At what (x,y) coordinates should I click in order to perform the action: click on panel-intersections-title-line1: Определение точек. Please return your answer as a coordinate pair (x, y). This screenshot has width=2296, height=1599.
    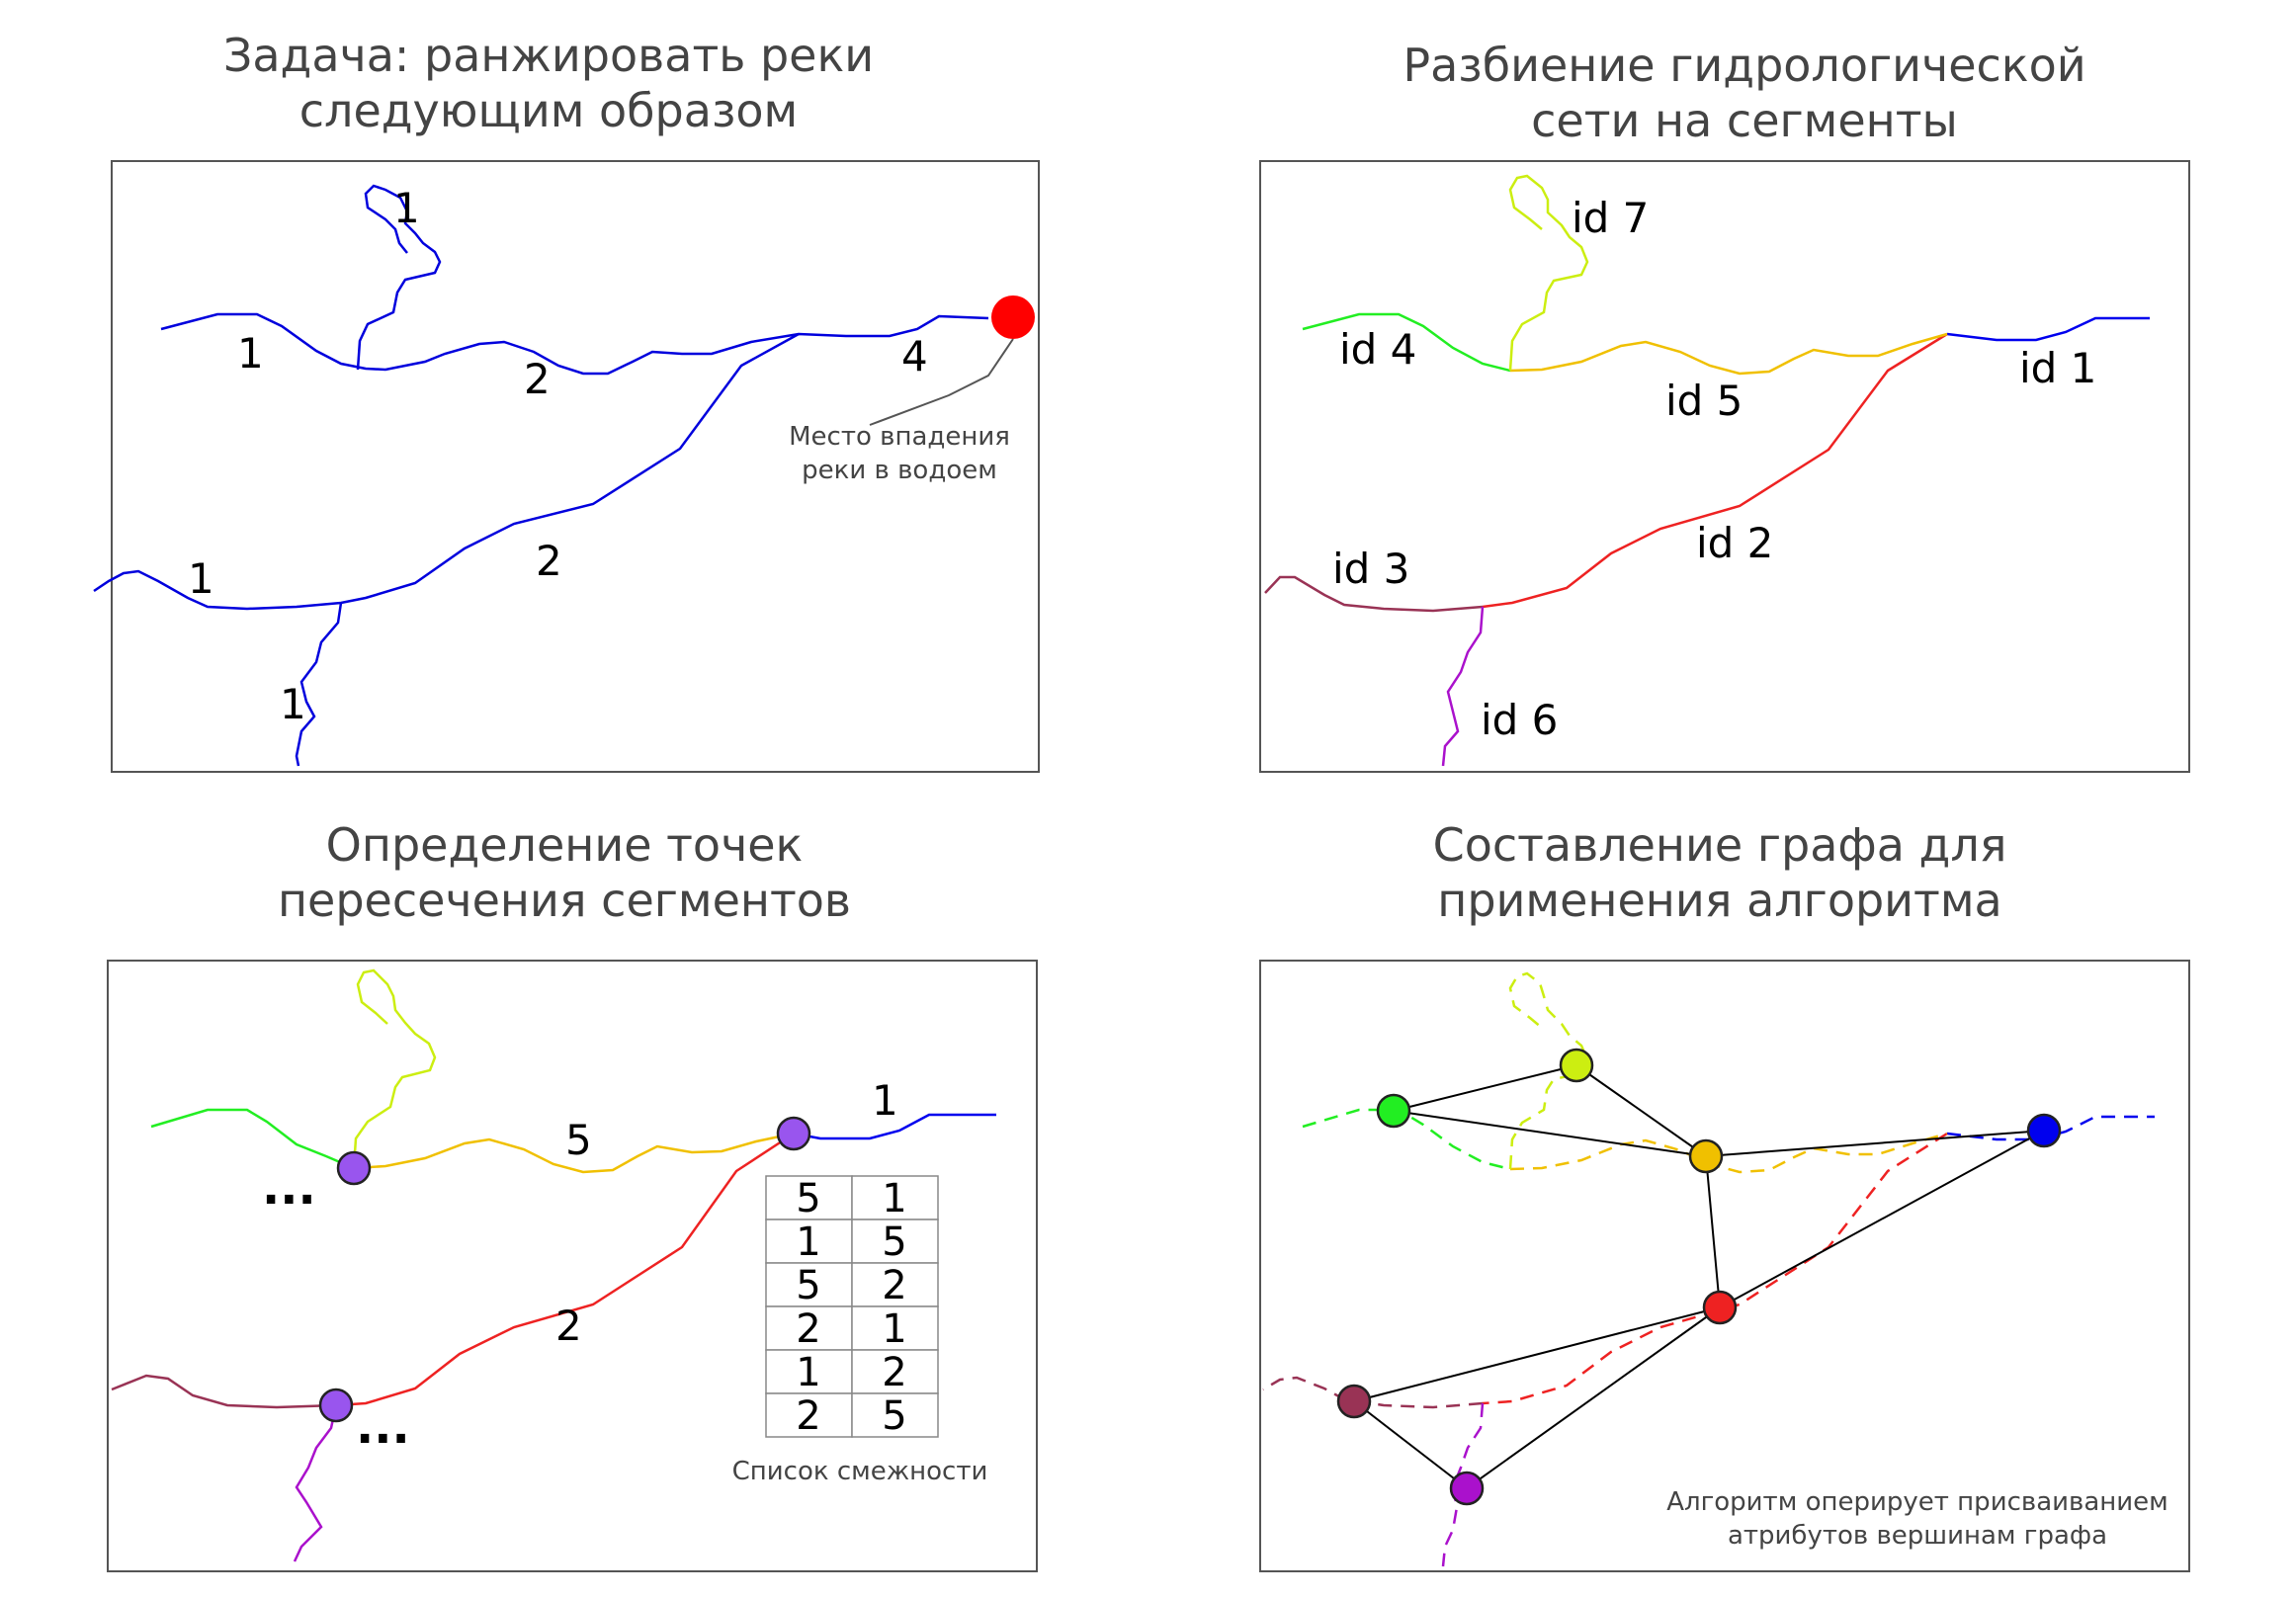
    Looking at the image, I should click on (565, 845).